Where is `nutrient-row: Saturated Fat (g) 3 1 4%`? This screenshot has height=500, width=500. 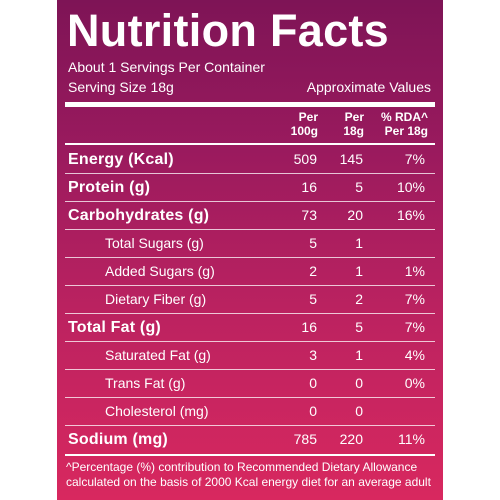
nutrient-row: Saturated Fat (g) 3 1 4% is located at coordinates (250, 356).